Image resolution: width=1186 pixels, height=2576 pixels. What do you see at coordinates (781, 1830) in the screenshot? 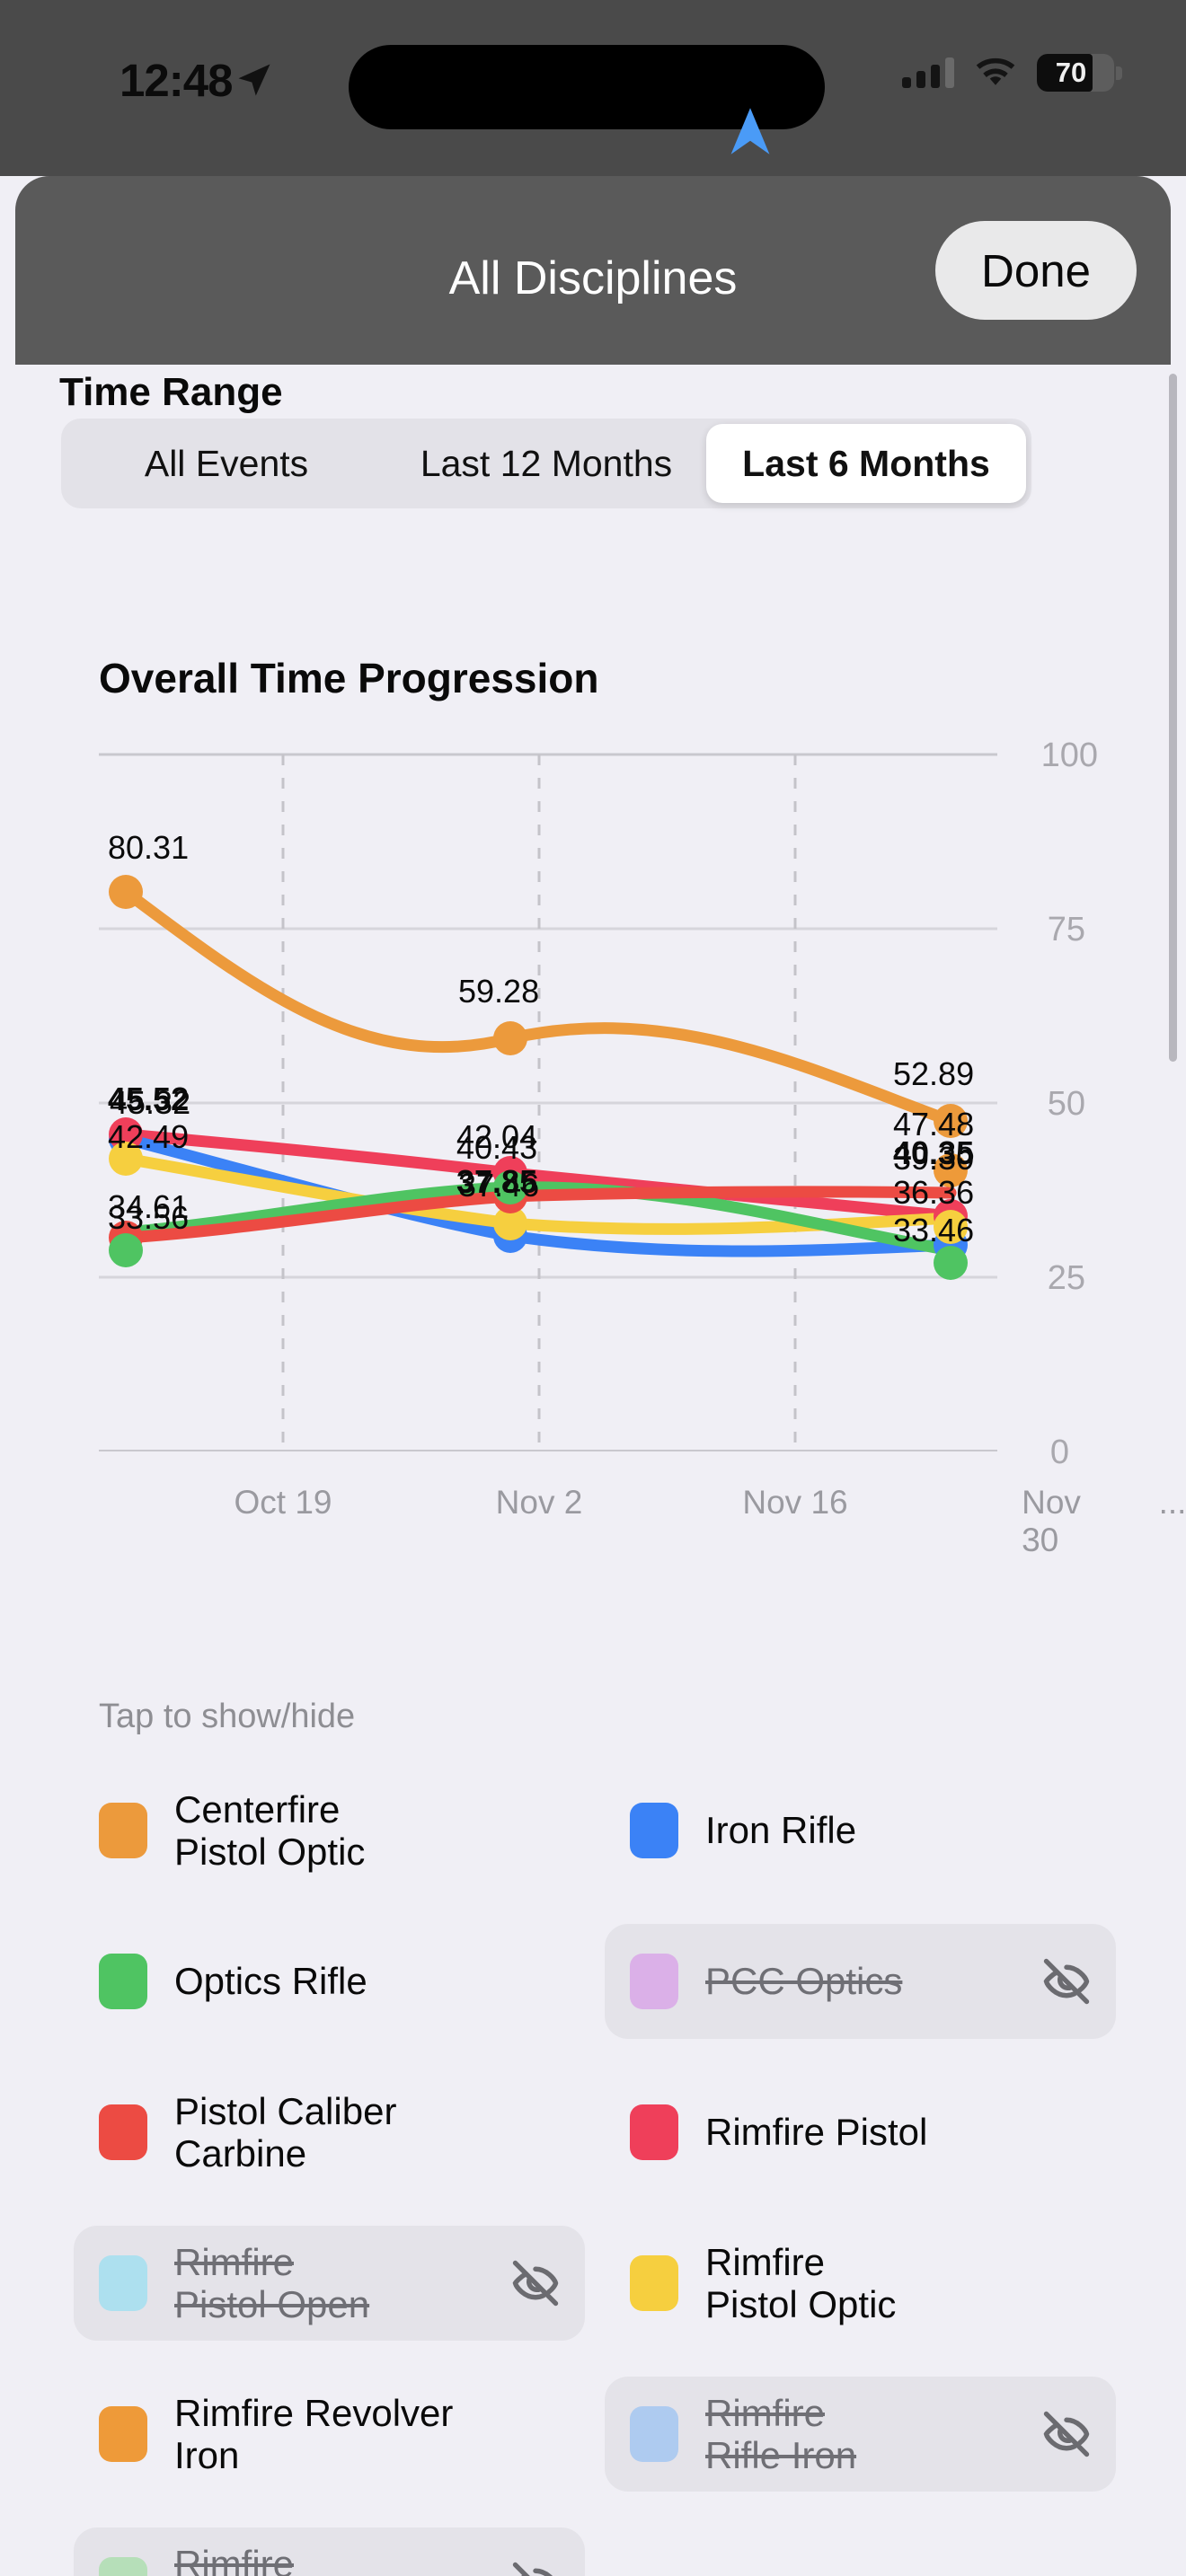
I see `legend-item-label: Iron Rifle` at bounding box center [781, 1830].